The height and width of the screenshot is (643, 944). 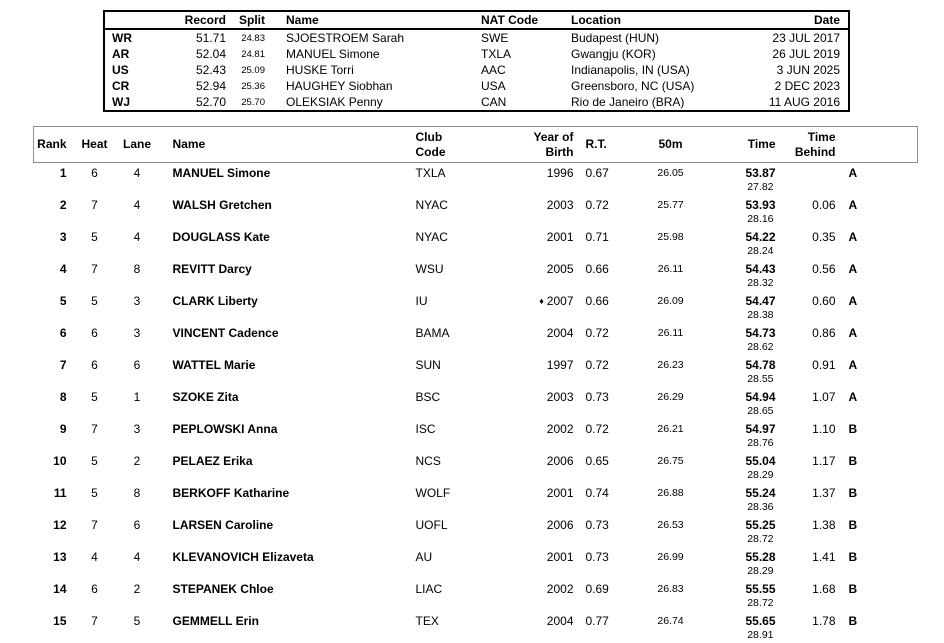 I want to click on second-50m-split: 28.62, so click(x=760, y=347).